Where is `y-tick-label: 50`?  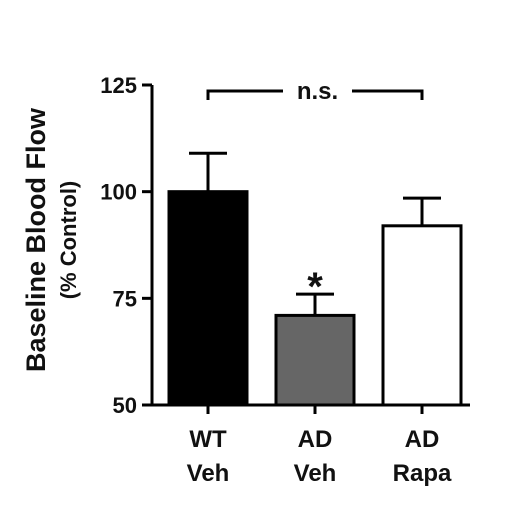 y-tick-label: 50 is located at coordinates (125, 405).